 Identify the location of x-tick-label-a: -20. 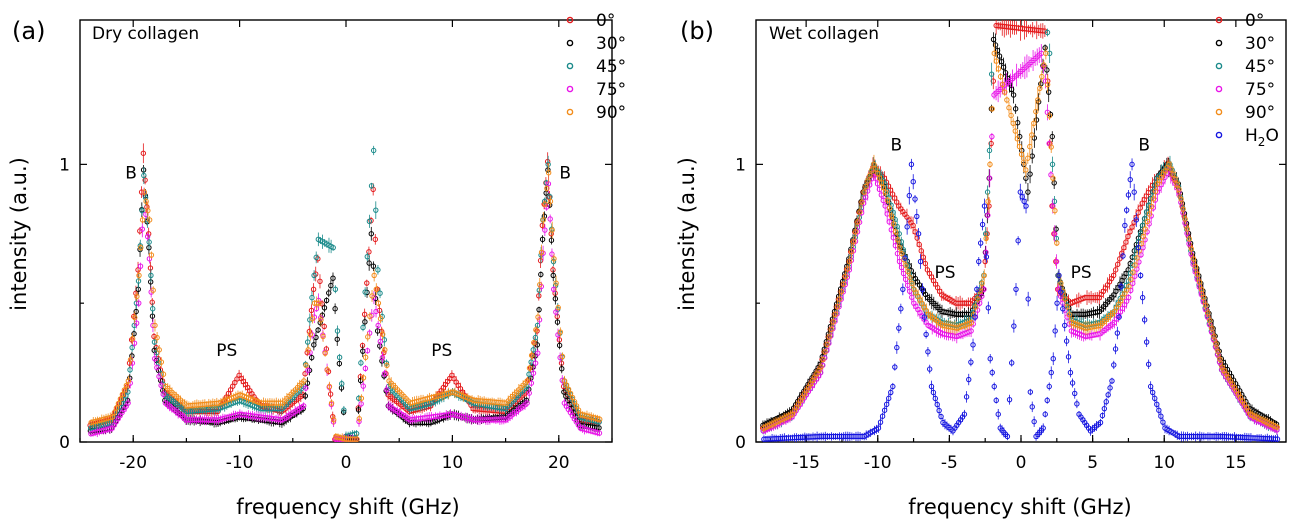
(133, 463).